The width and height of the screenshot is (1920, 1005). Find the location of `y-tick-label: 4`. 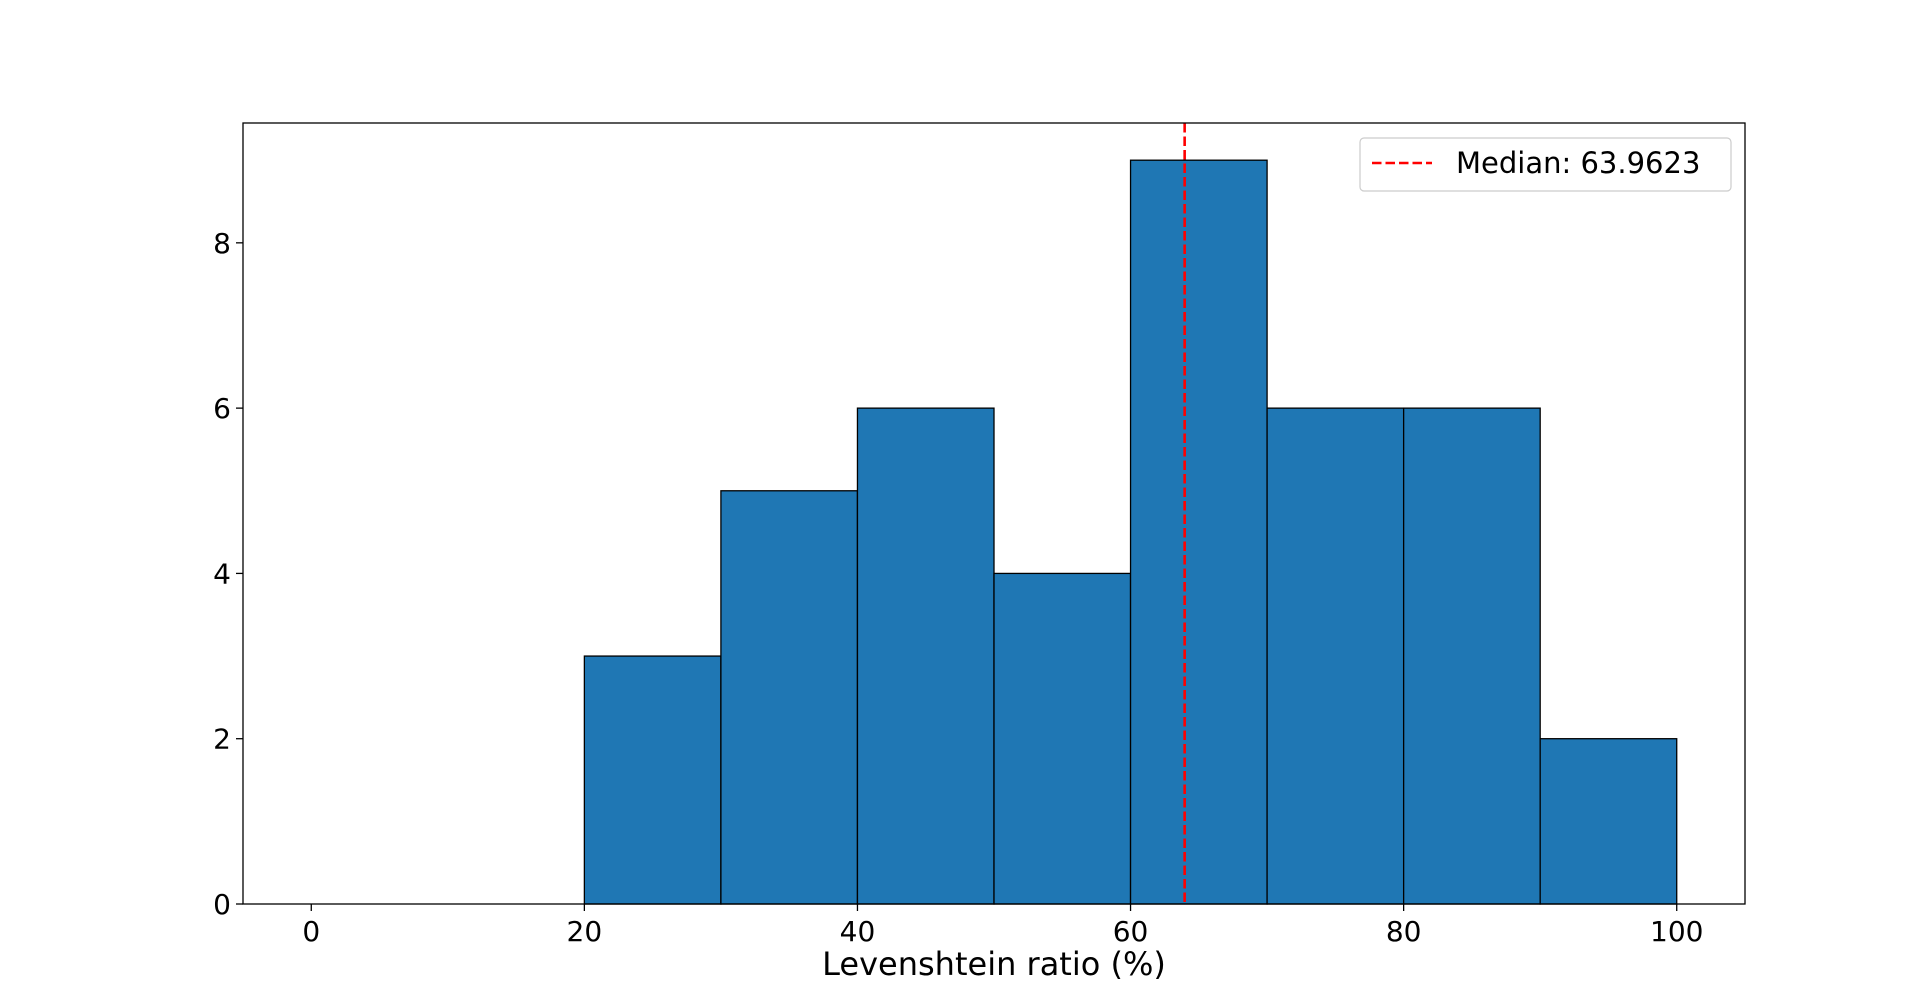

y-tick-label: 4 is located at coordinates (222, 573).